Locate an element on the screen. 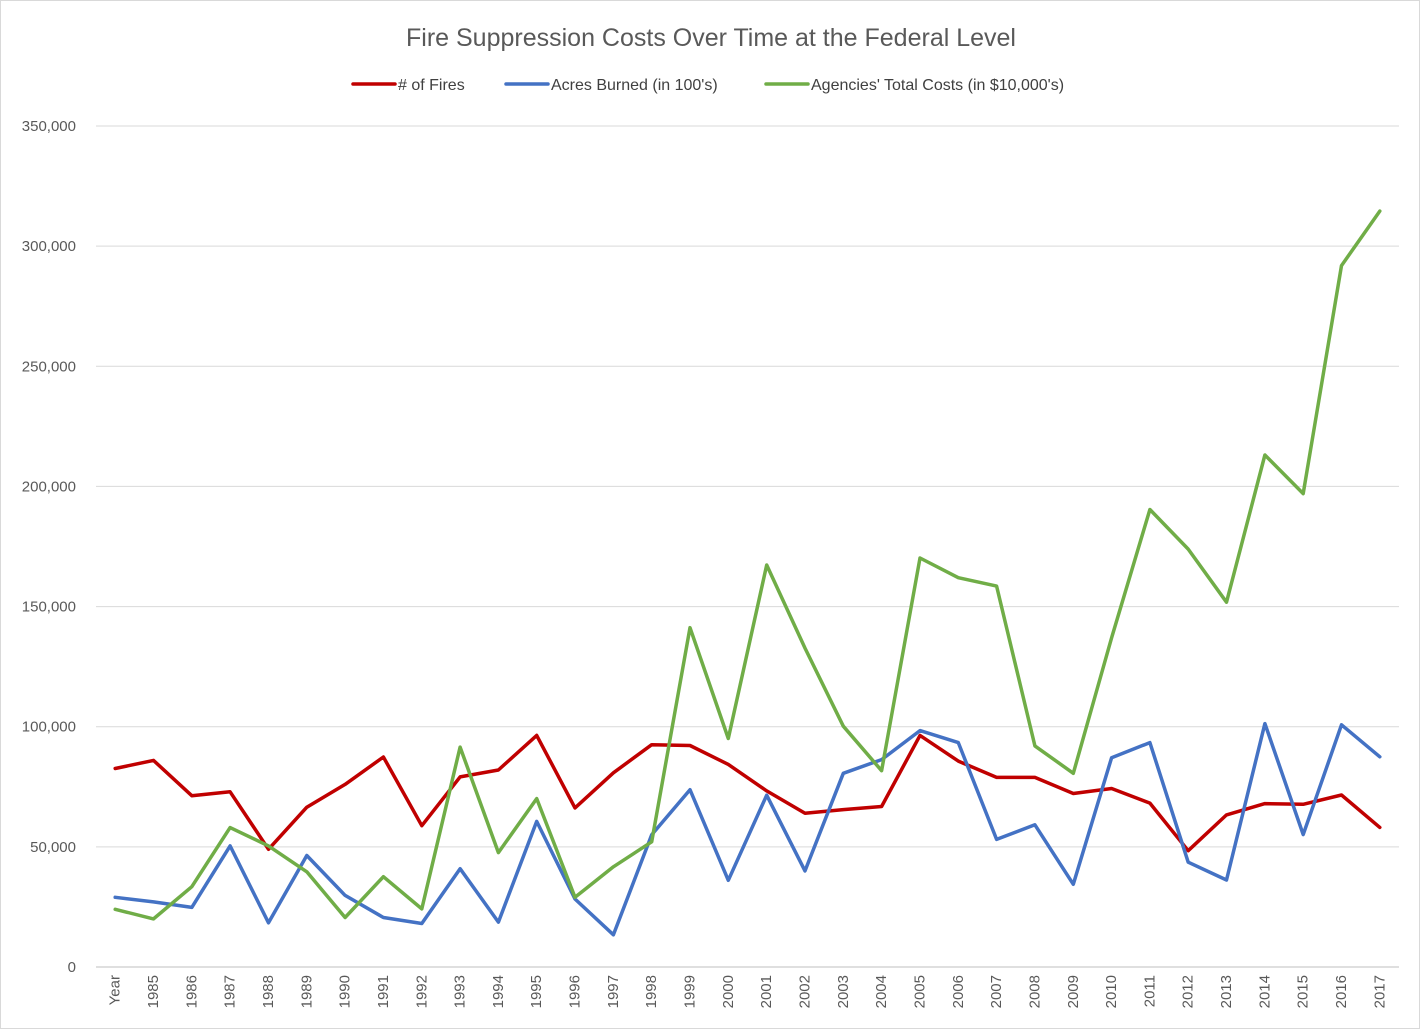 This screenshot has width=1420, height=1029. x-tick-label: 2010 is located at coordinates (1111, 991).